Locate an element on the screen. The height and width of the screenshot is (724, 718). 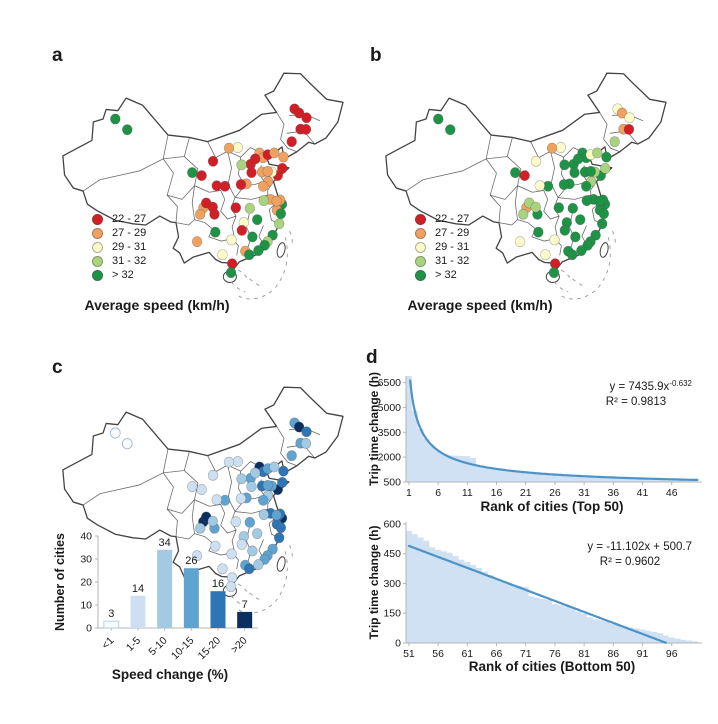
y-tick-label: 450 is located at coordinates (392, 554).